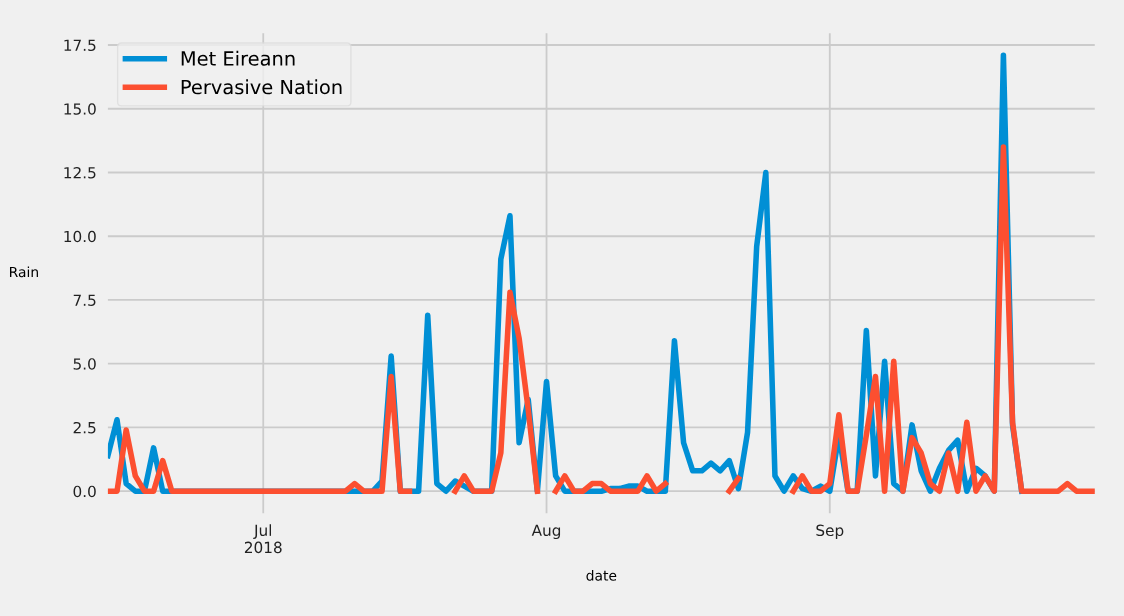 The width and height of the screenshot is (1124, 616). I want to click on y-axis-title: Rain, so click(23, 272).